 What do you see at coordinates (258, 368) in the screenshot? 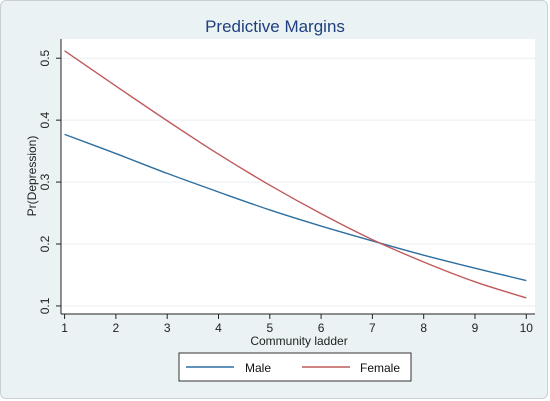
I see `legend-label-male: Male` at bounding box center [258, 368].